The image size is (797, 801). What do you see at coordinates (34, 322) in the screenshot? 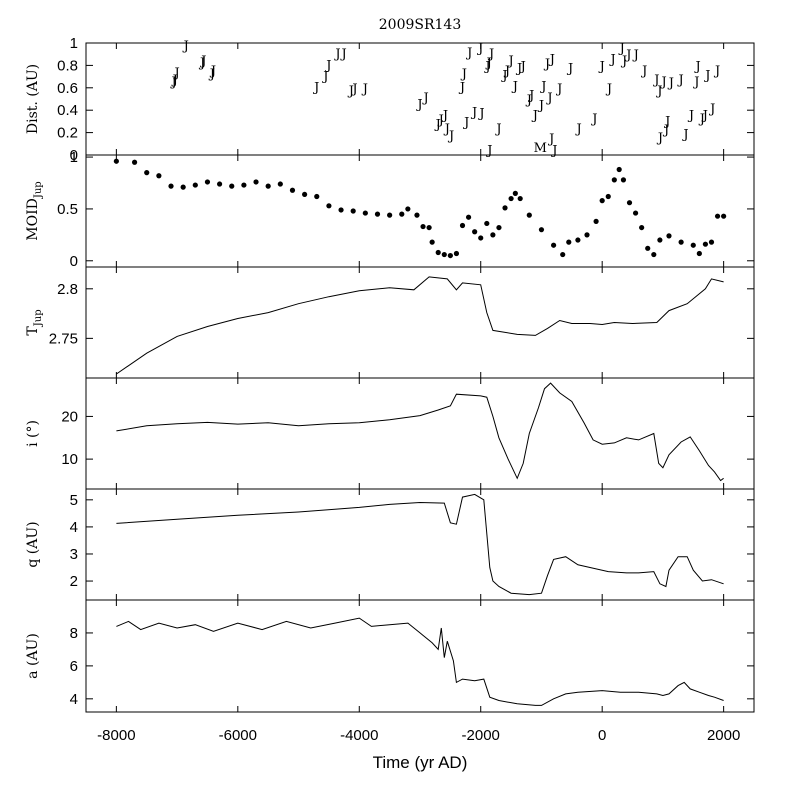
I see `y-axis-label-tjup: TJup` at bounding box center [34, 322].